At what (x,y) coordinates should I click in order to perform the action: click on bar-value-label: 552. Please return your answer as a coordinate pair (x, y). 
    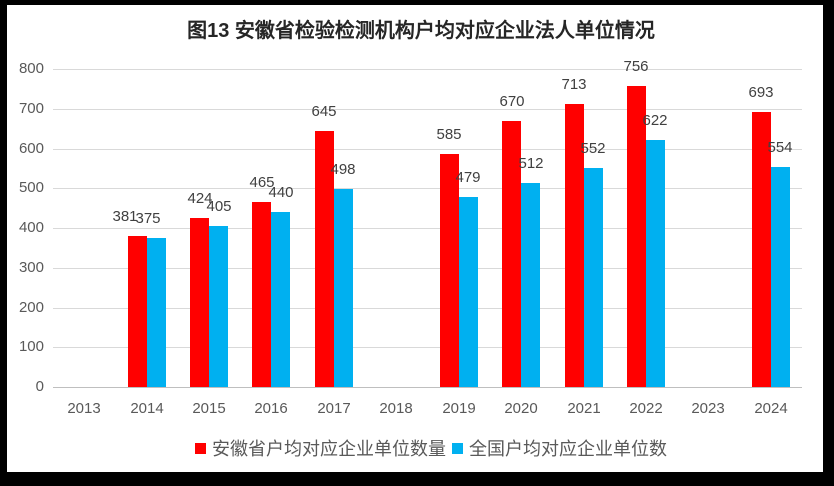
    Looking at the image, I should click on (593, 148).